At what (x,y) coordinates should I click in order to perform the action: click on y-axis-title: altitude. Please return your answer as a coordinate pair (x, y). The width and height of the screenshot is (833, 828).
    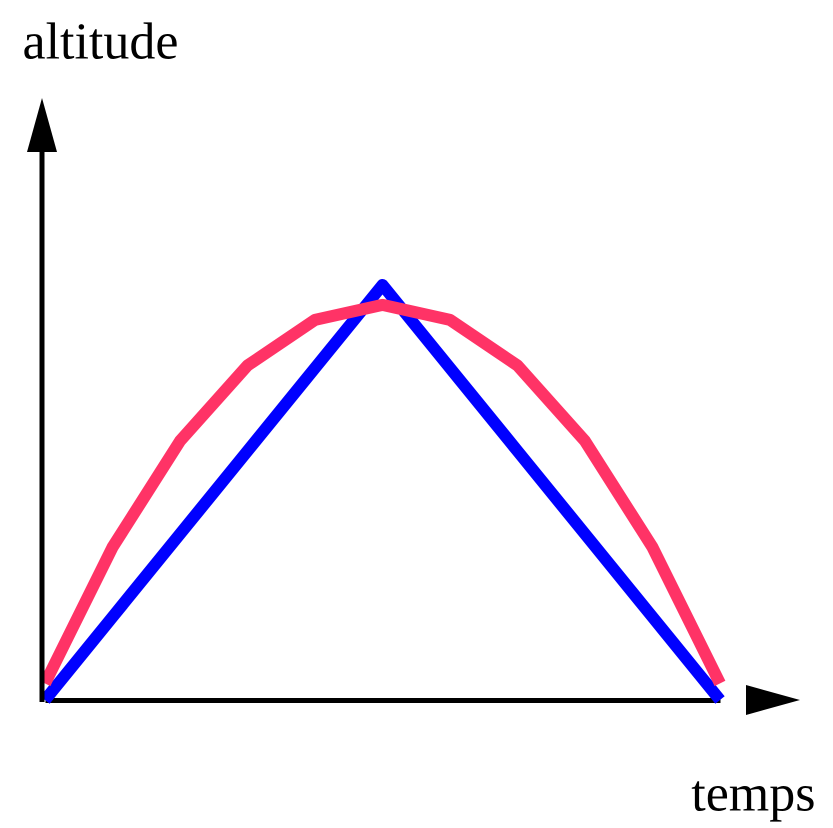
    Looking at the image, I should click on (100, 42).